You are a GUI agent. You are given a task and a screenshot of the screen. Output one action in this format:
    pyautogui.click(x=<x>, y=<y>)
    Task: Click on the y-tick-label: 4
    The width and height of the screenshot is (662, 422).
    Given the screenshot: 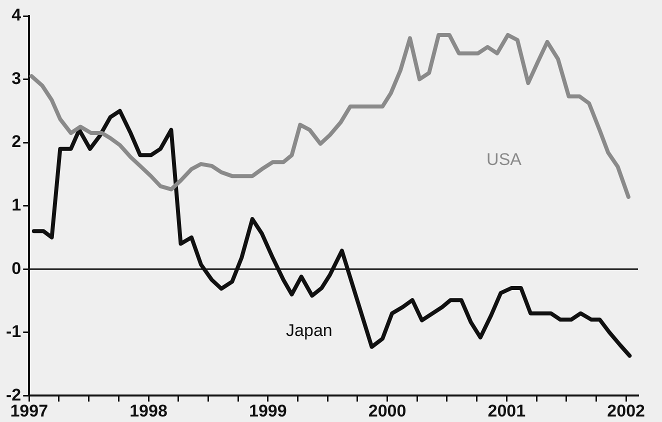 What is the action you would take?
    pyautogui.click(x=17, y=15)
    